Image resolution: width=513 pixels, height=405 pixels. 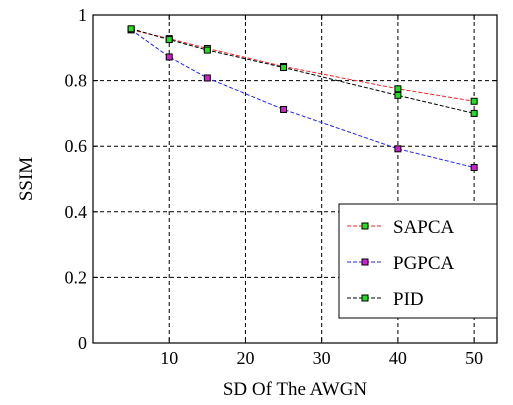 I want to click on series-sapca, so click(x=302, y=65).